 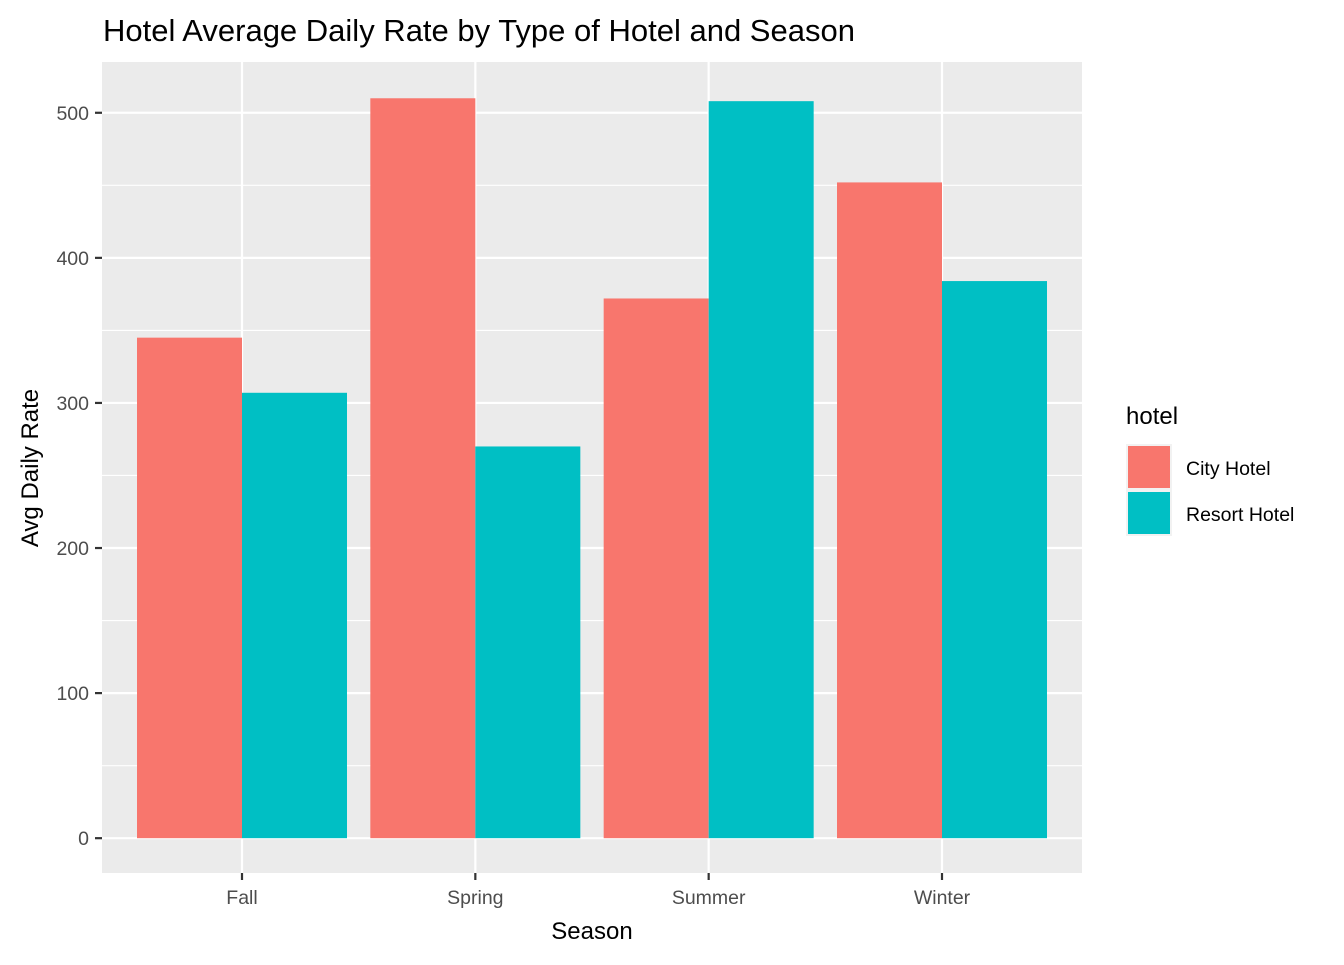 What do you see at coordinates (889, 510) in the screenshot?
I see `bar-winter-city-hotel` at bounding box center [889, 510].